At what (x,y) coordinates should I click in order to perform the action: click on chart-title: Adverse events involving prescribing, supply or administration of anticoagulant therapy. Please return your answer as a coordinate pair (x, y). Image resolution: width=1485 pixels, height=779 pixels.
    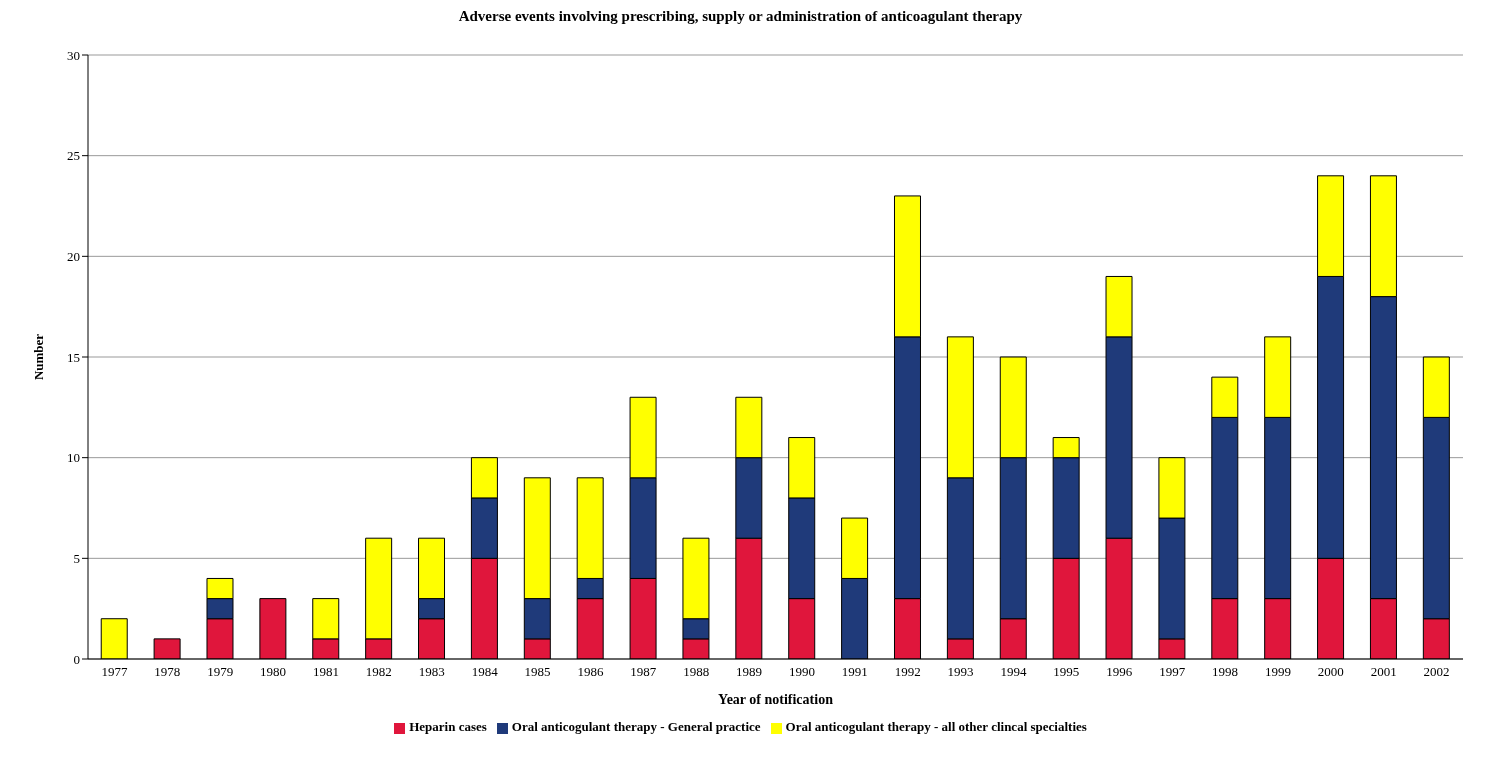
    Looking at the image, I should click on (740, 16).